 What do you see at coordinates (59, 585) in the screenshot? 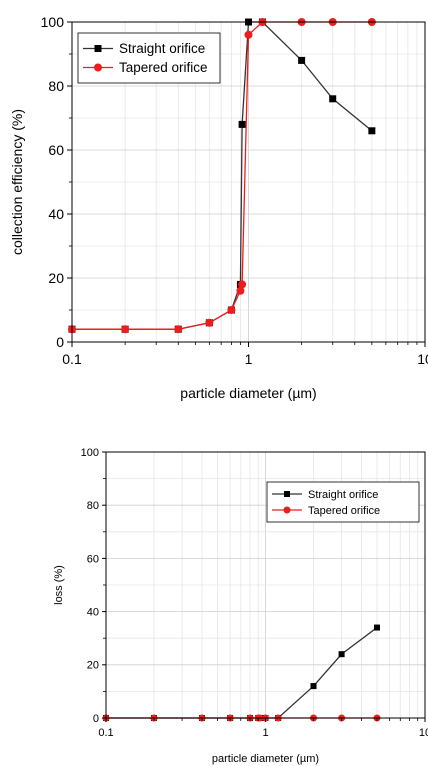
I see `y-axis-label: loss (%)` at bounding box center [59, 585].